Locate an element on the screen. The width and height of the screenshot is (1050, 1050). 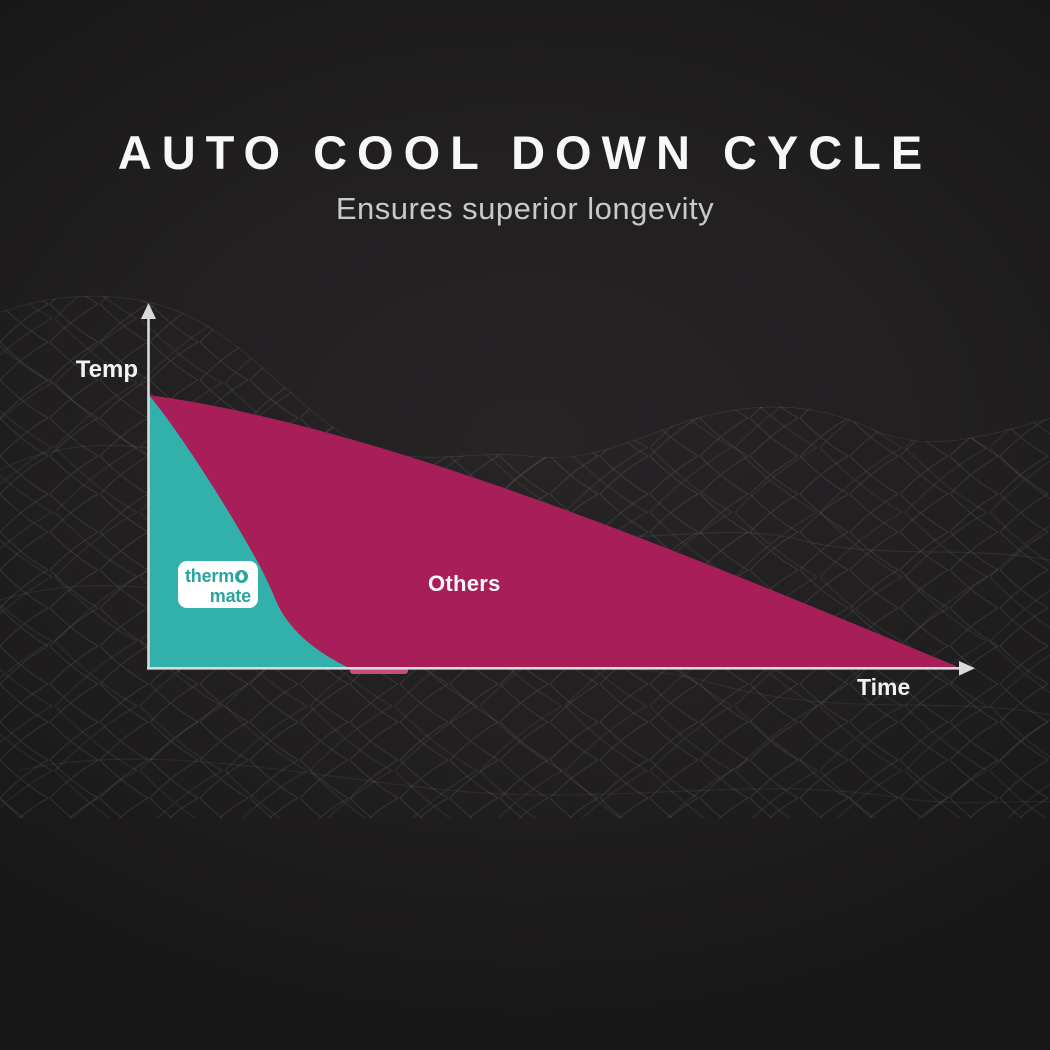
flame-icon is located at coordinates (242, 576).